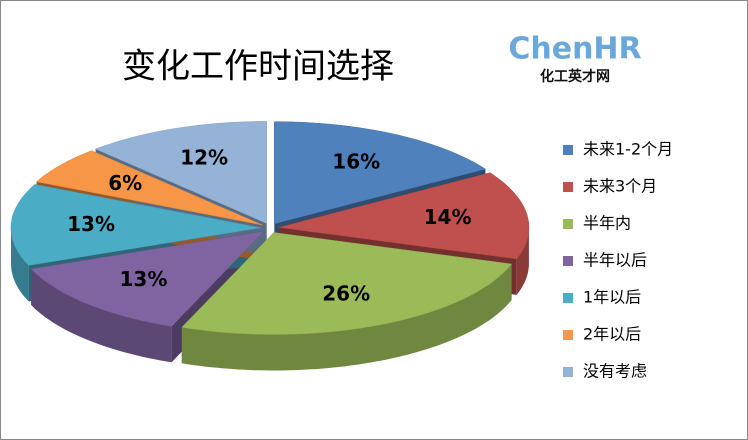 Image resolution: width=748 pixels, height=440 pixels. Describe the element at coordinates (607, 223) in the screenshot. I see `legend-label: 半年内` at that location.